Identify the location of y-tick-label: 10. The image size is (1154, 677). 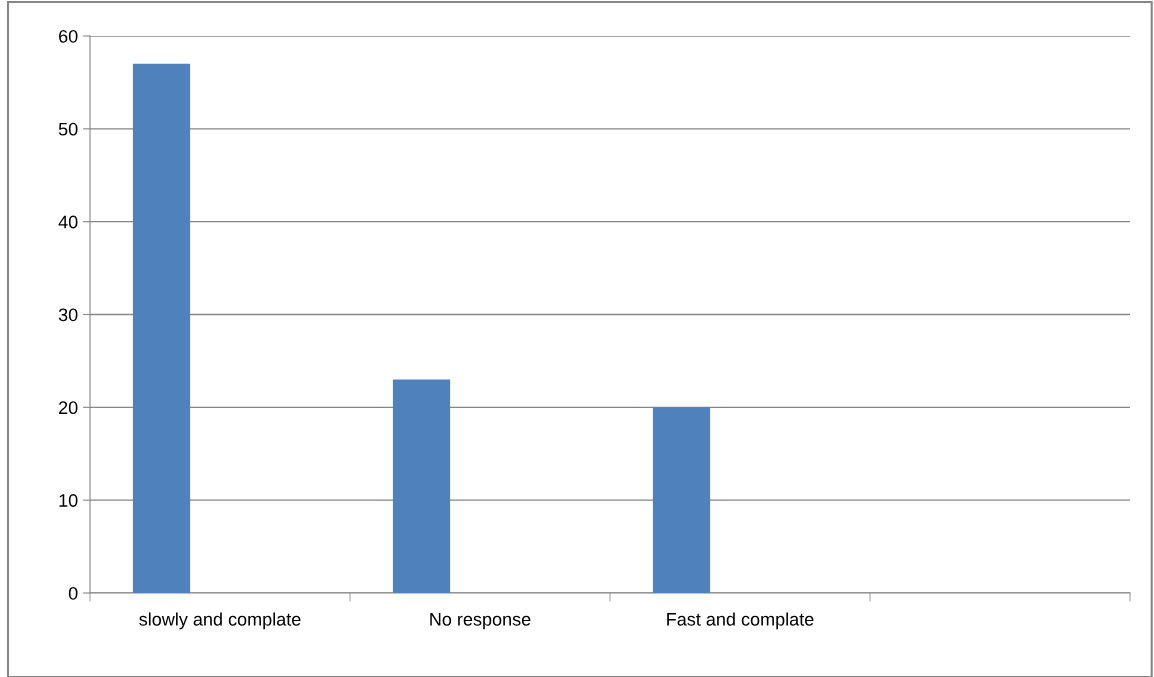
(68, 500).